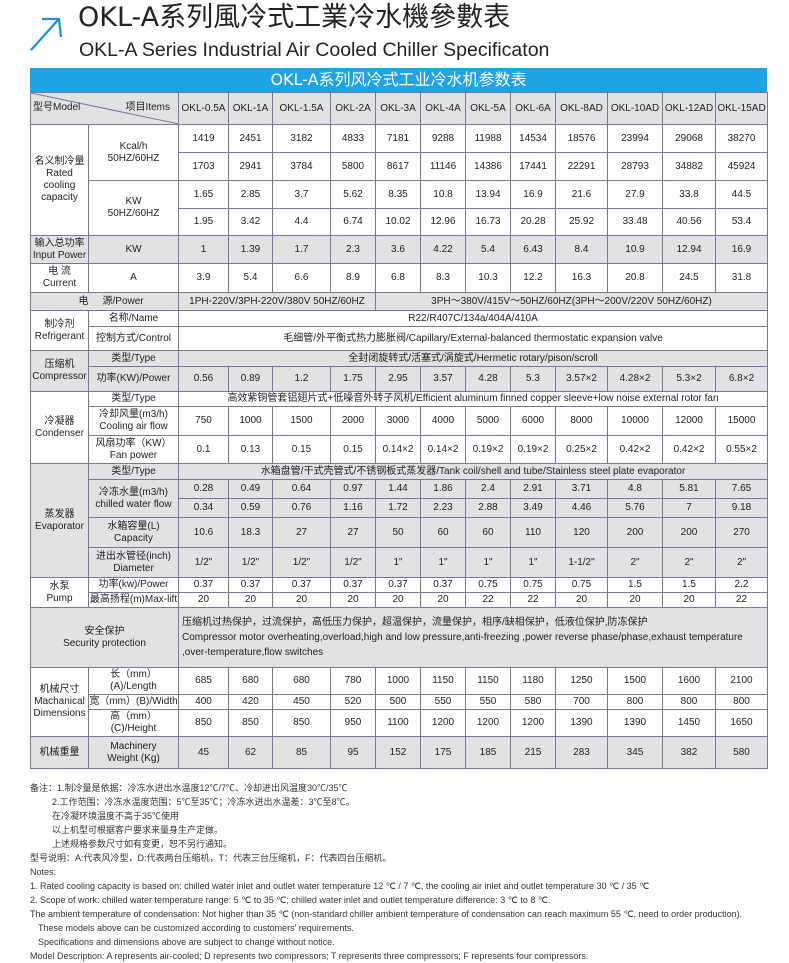 This screenshot has height=963, width=789. What do you see at coordinates (398, 508) in the screenshot?
I see `value-cell: 1.72` at bounding box center [398, 508].